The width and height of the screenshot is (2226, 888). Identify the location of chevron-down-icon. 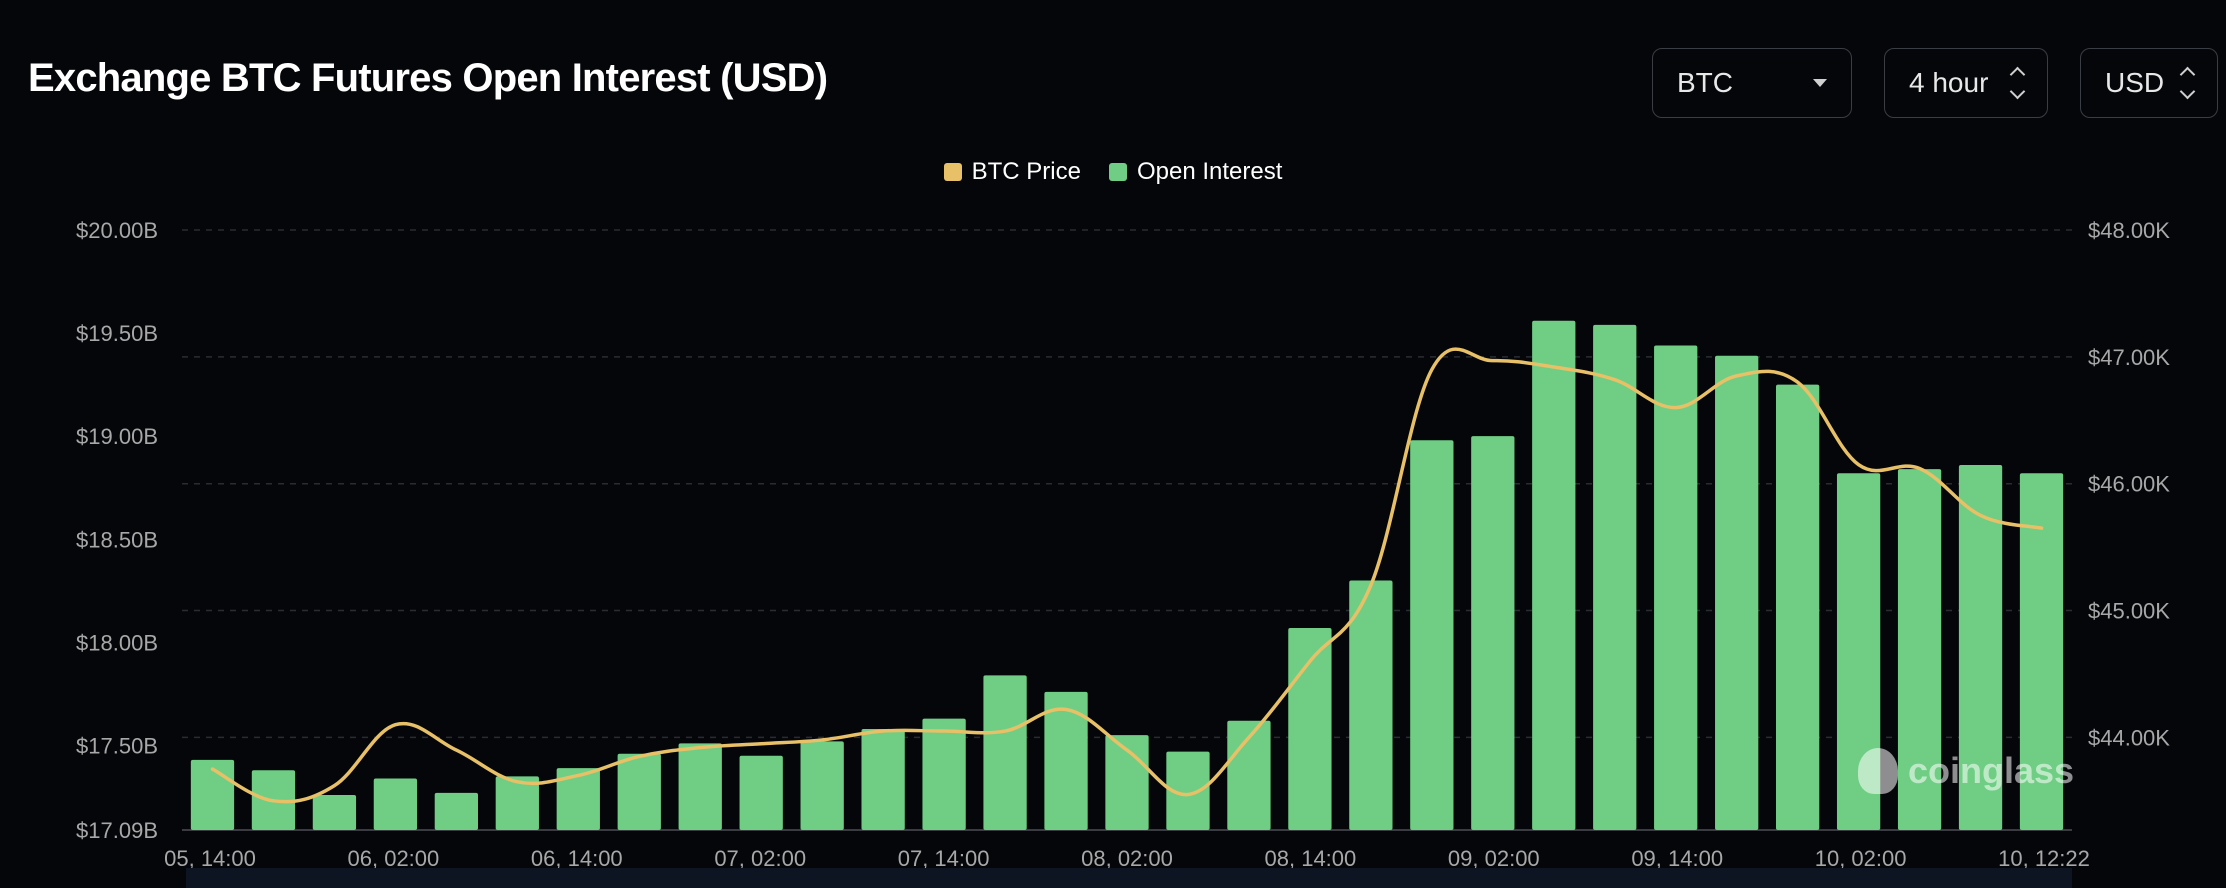
(1820, 83).